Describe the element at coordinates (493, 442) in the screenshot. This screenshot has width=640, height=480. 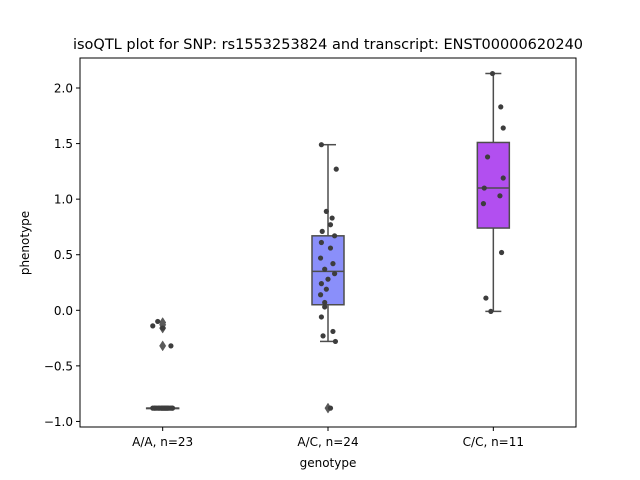
I see `x-tick-label: C/C, n=11` at that location.